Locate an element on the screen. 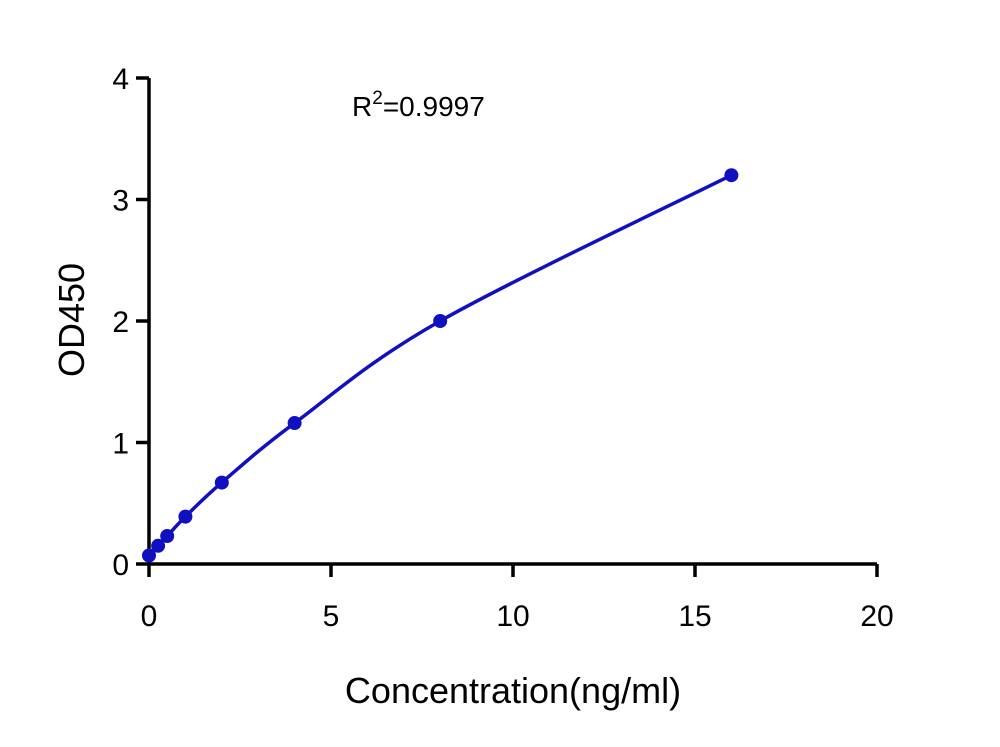 The image size is (1000, 747). x-axis-ticks: 0 5 10 15 20 is located at coordinates (517, 598).